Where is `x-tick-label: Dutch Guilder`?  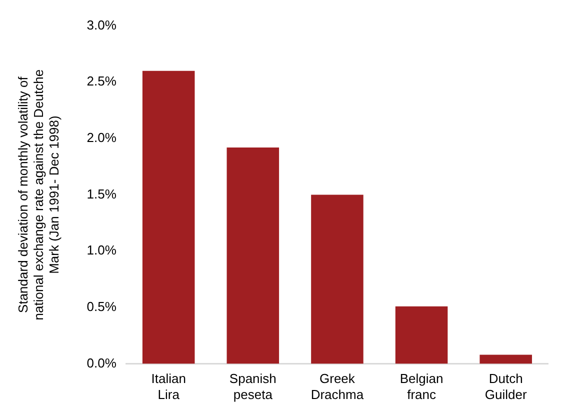
x-tick-label: Dutch Guilder is located at coordinates (506, 386).